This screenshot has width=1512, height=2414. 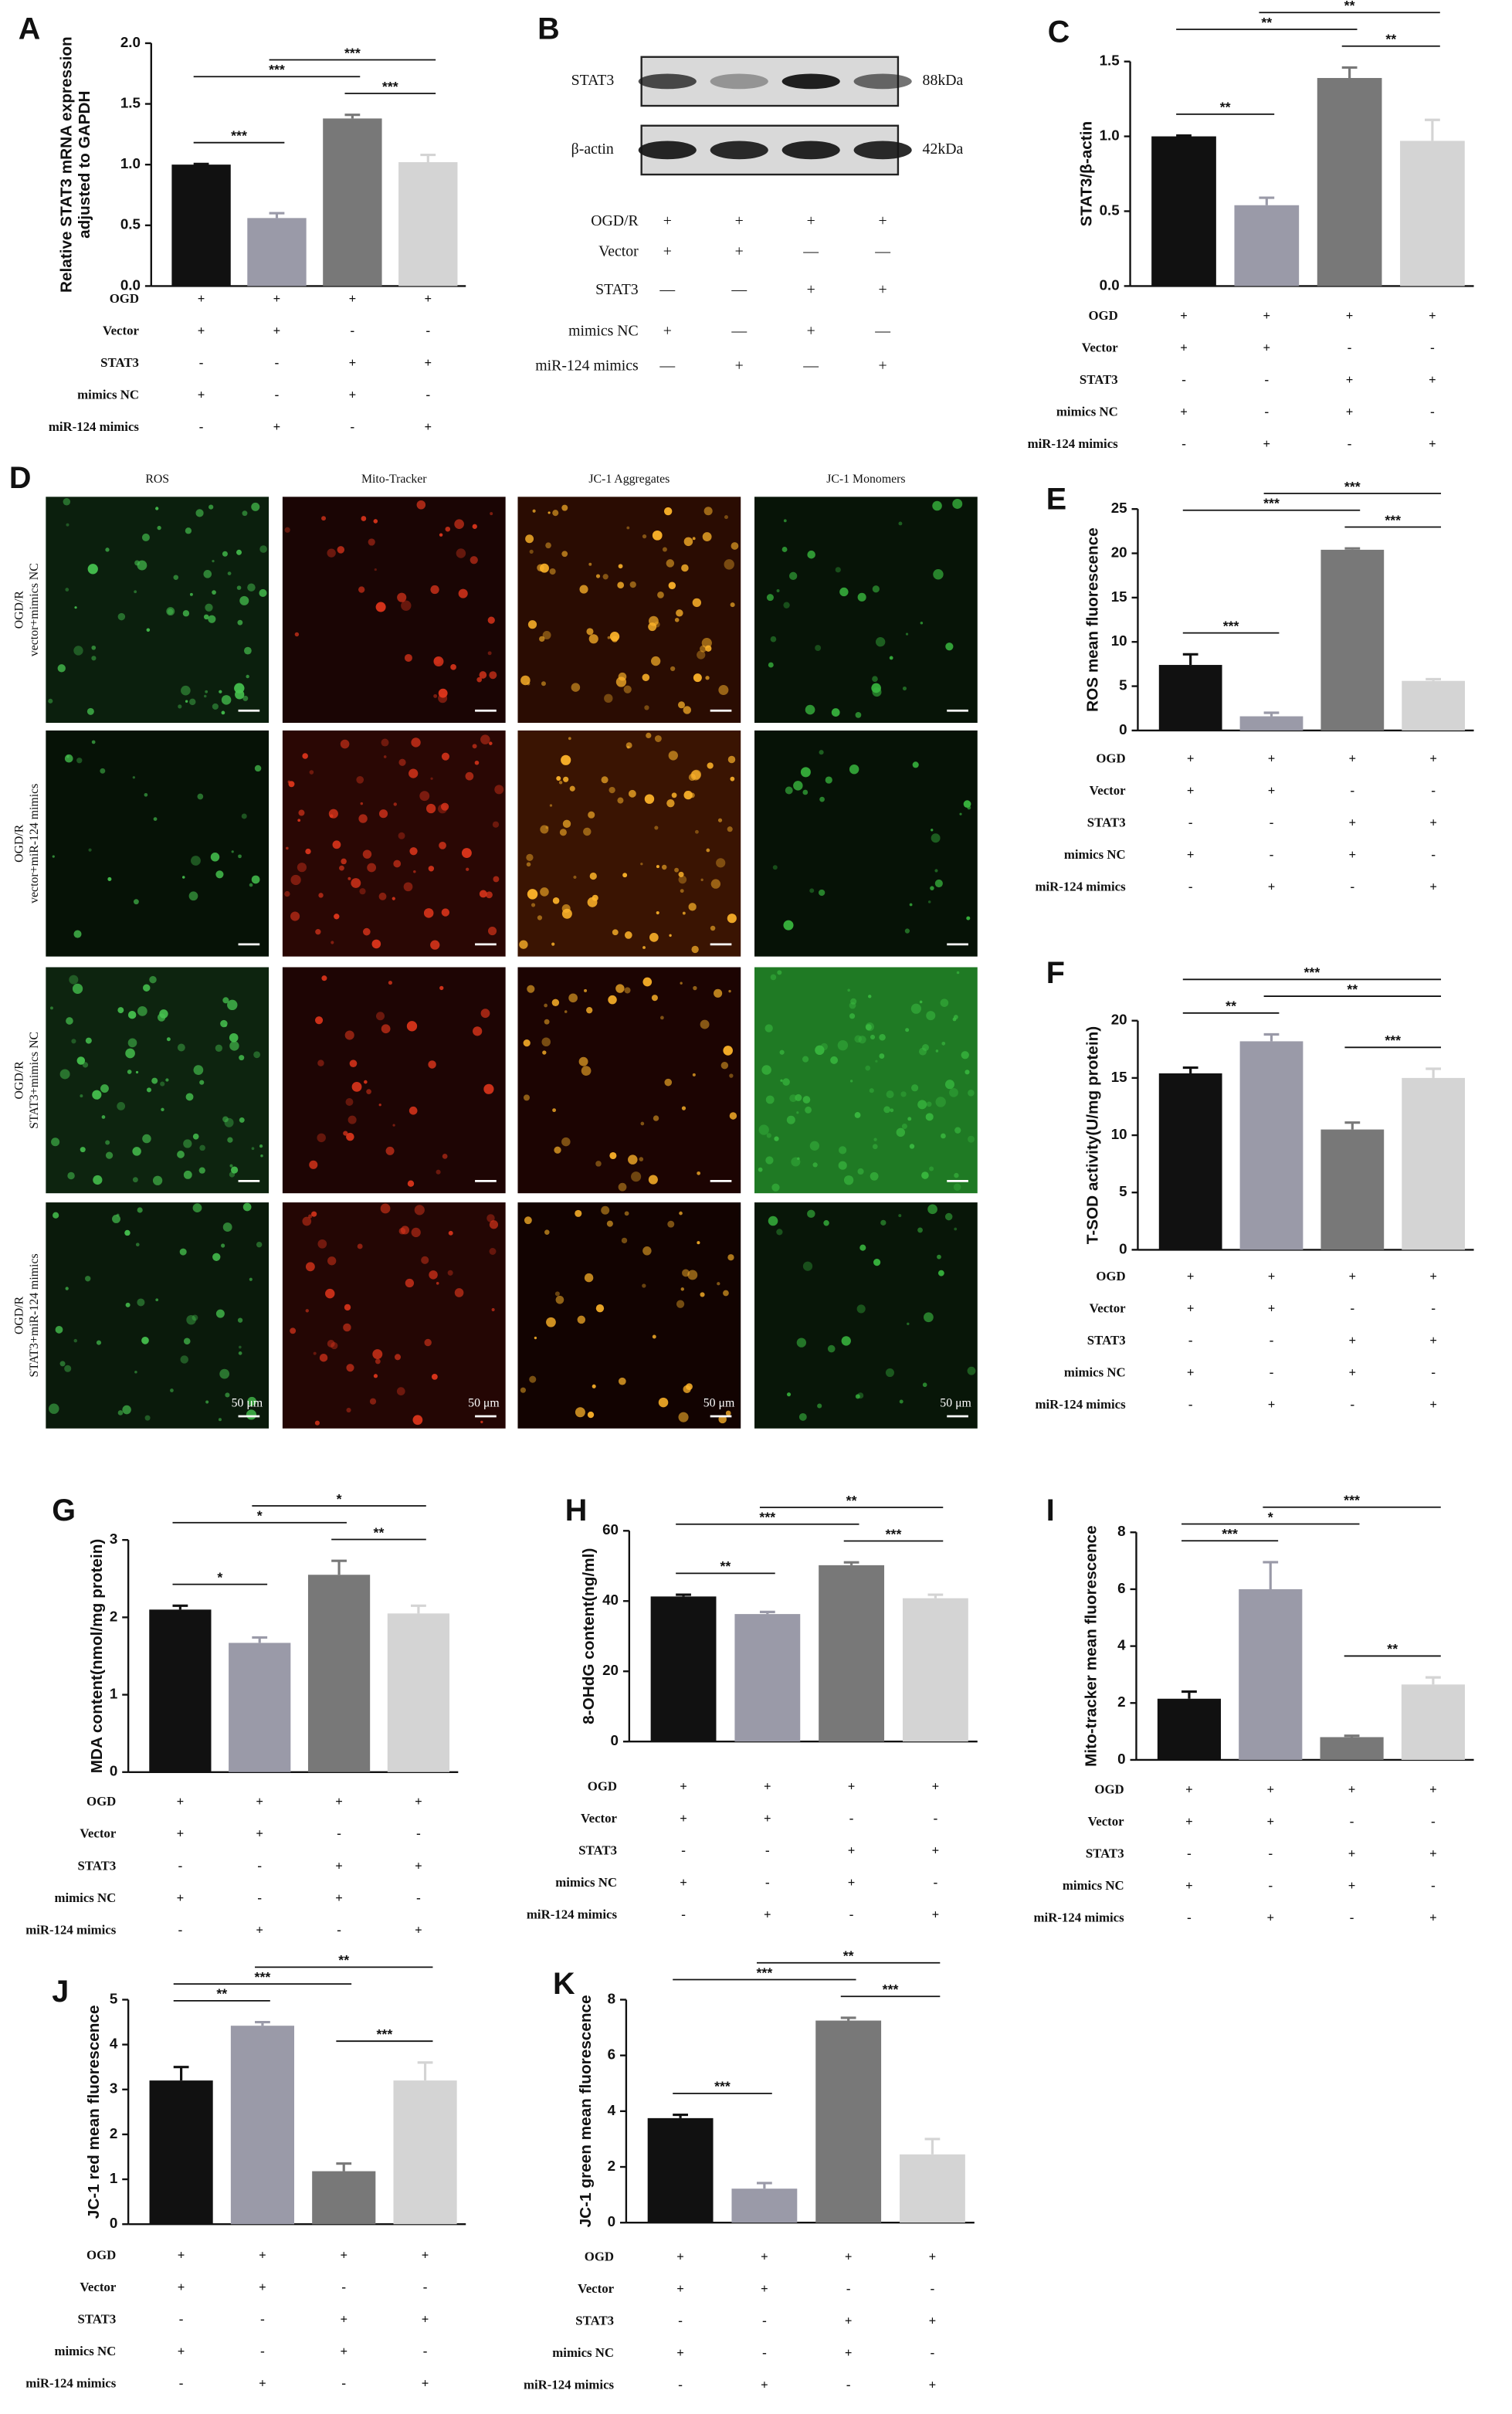 I want to click on panel-letter: E, so click(x=1056, y=500).